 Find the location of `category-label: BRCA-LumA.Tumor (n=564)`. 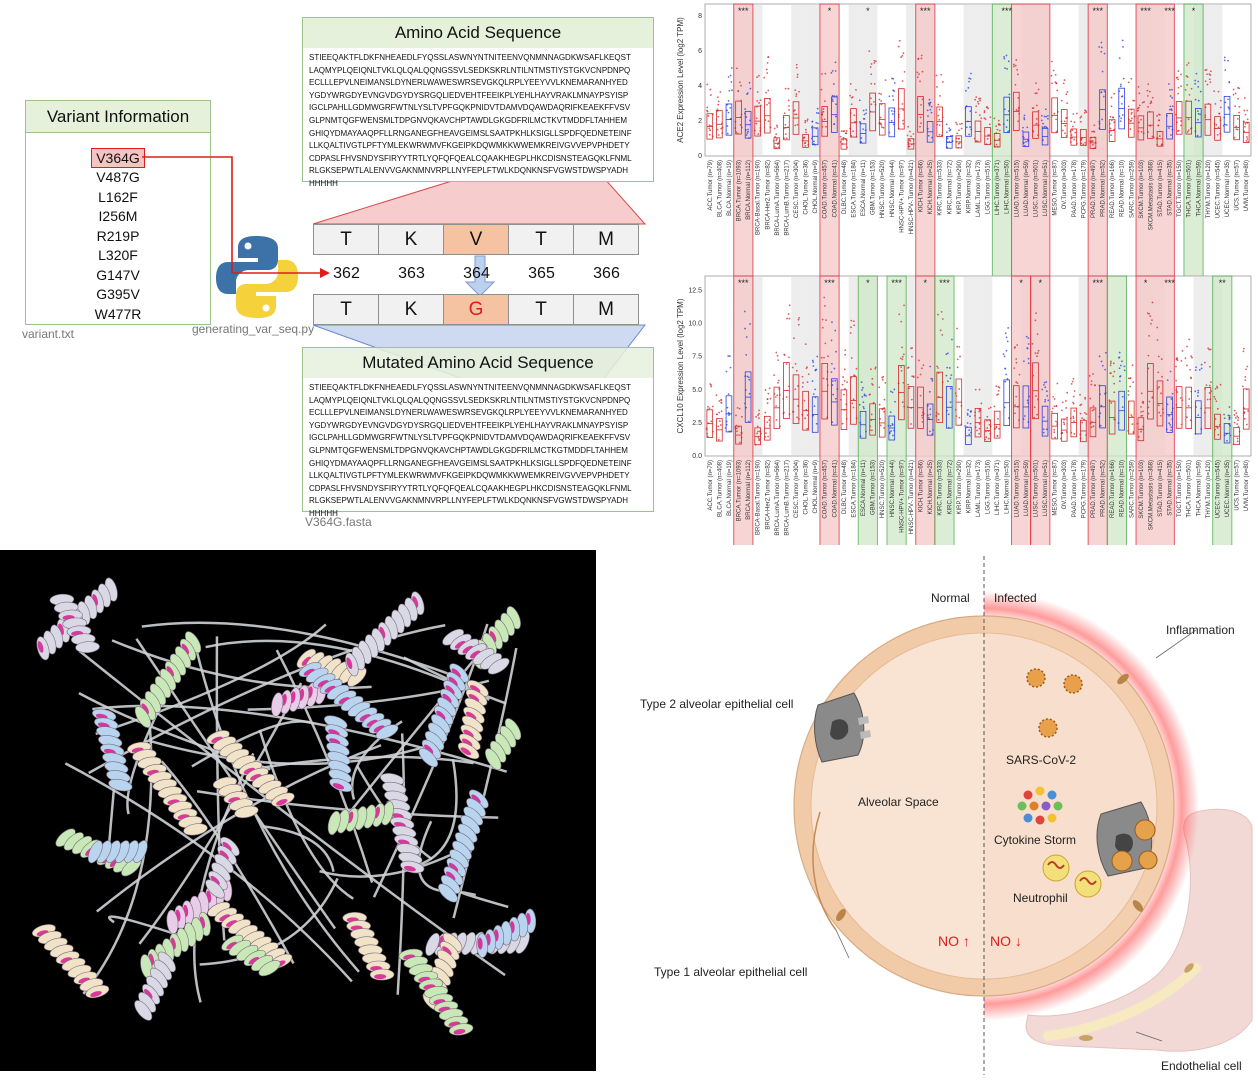

category-label: BRCA-LumA.Tumor (n=564) is located at coordinates (778, 498).